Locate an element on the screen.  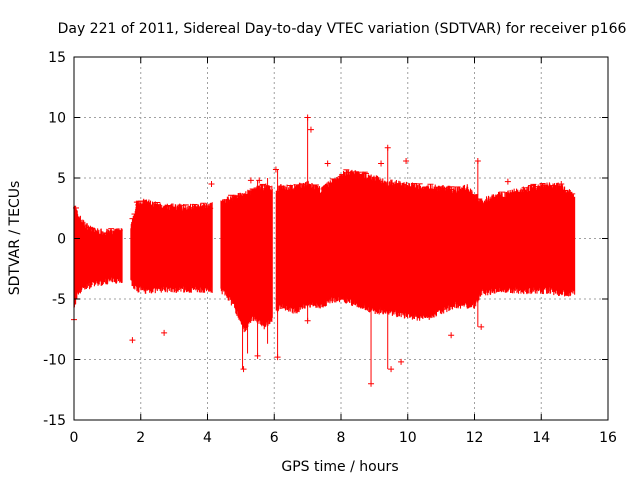
y-tick-label: -15 is located at coordinates (54, 421).